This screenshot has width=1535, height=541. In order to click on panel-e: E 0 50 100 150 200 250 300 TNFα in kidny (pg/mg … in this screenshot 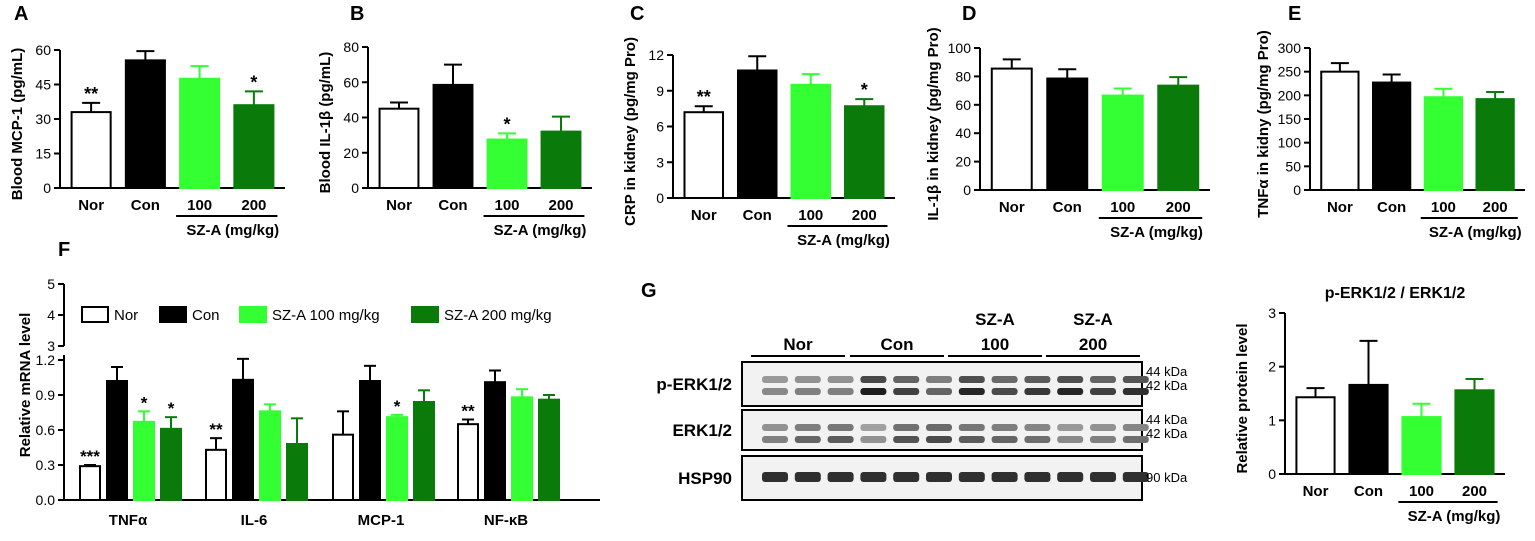, I will do `click(1390, 122)`.